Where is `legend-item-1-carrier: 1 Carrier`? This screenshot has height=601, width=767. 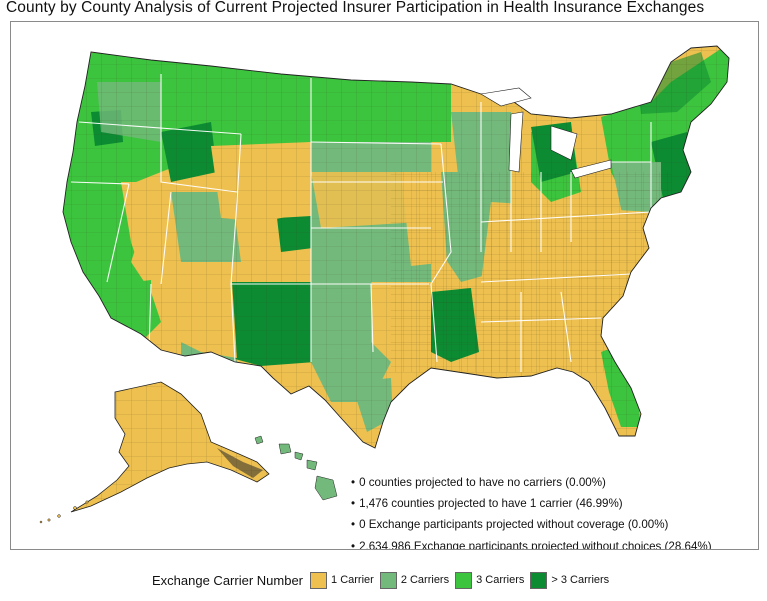 legend-item-1-carrier: 1 Carrier is located at coordinates (342, 580).